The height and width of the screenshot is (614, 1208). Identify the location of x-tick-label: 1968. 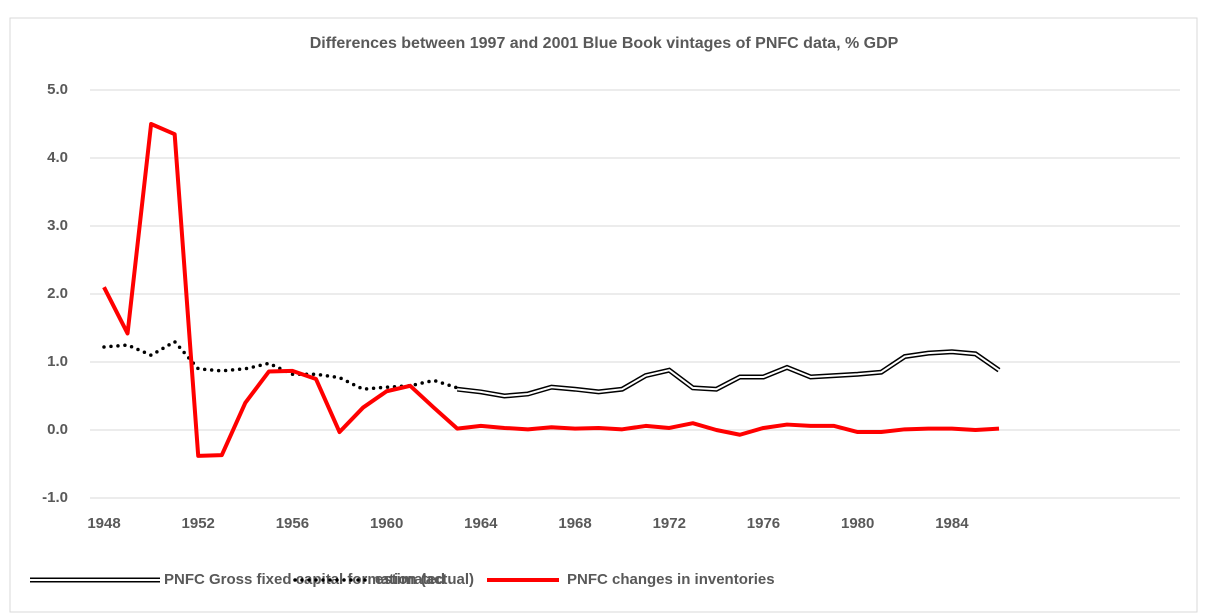
(574, 523).